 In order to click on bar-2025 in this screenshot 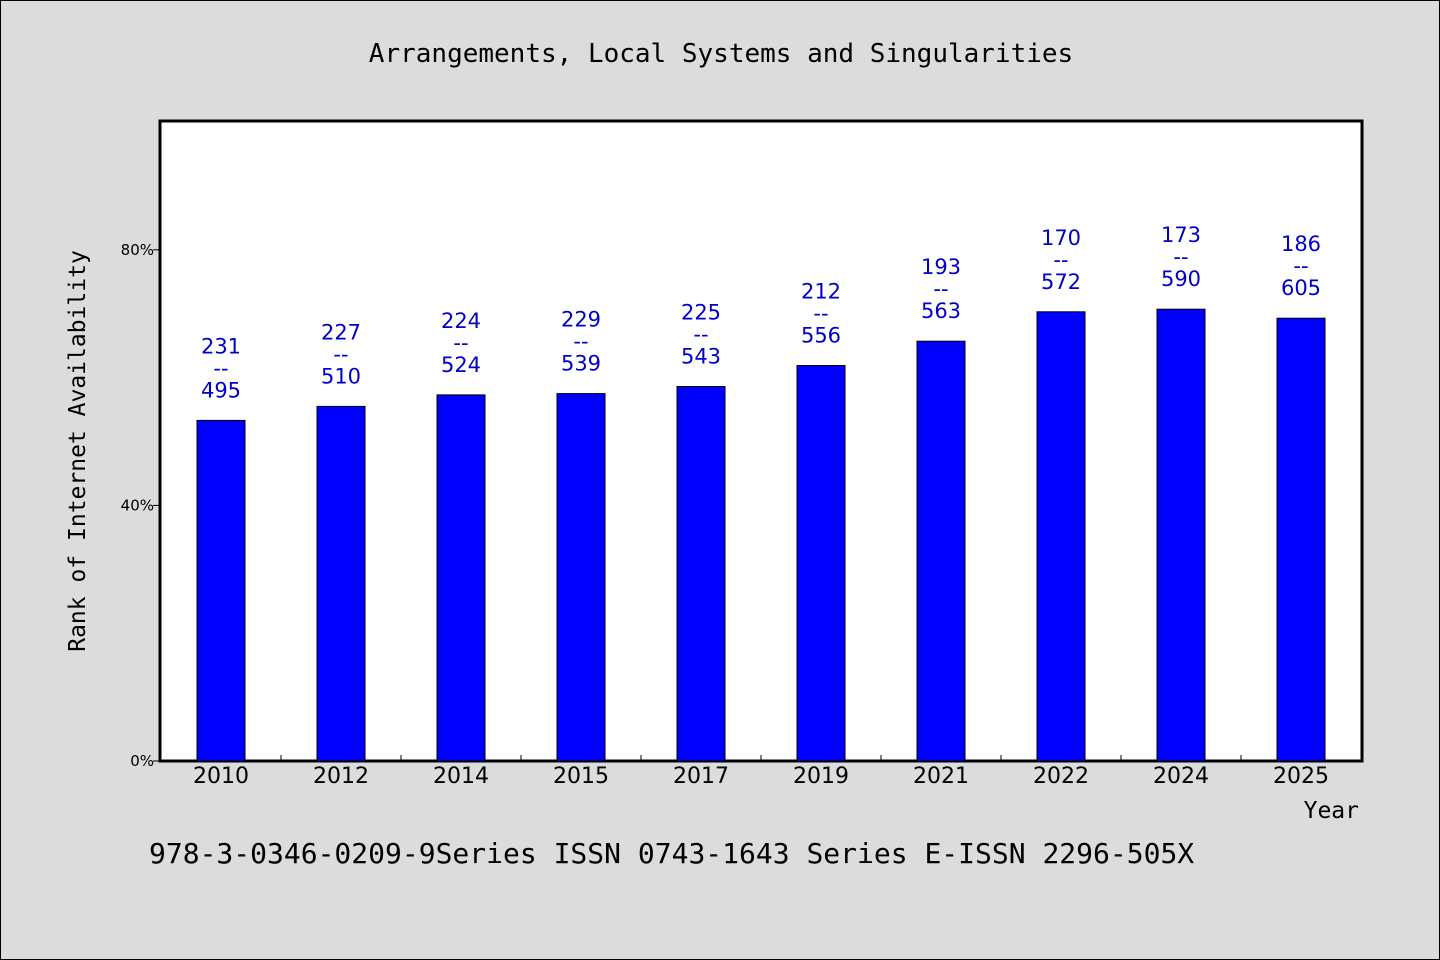, I will do `click(1301, 539)`.